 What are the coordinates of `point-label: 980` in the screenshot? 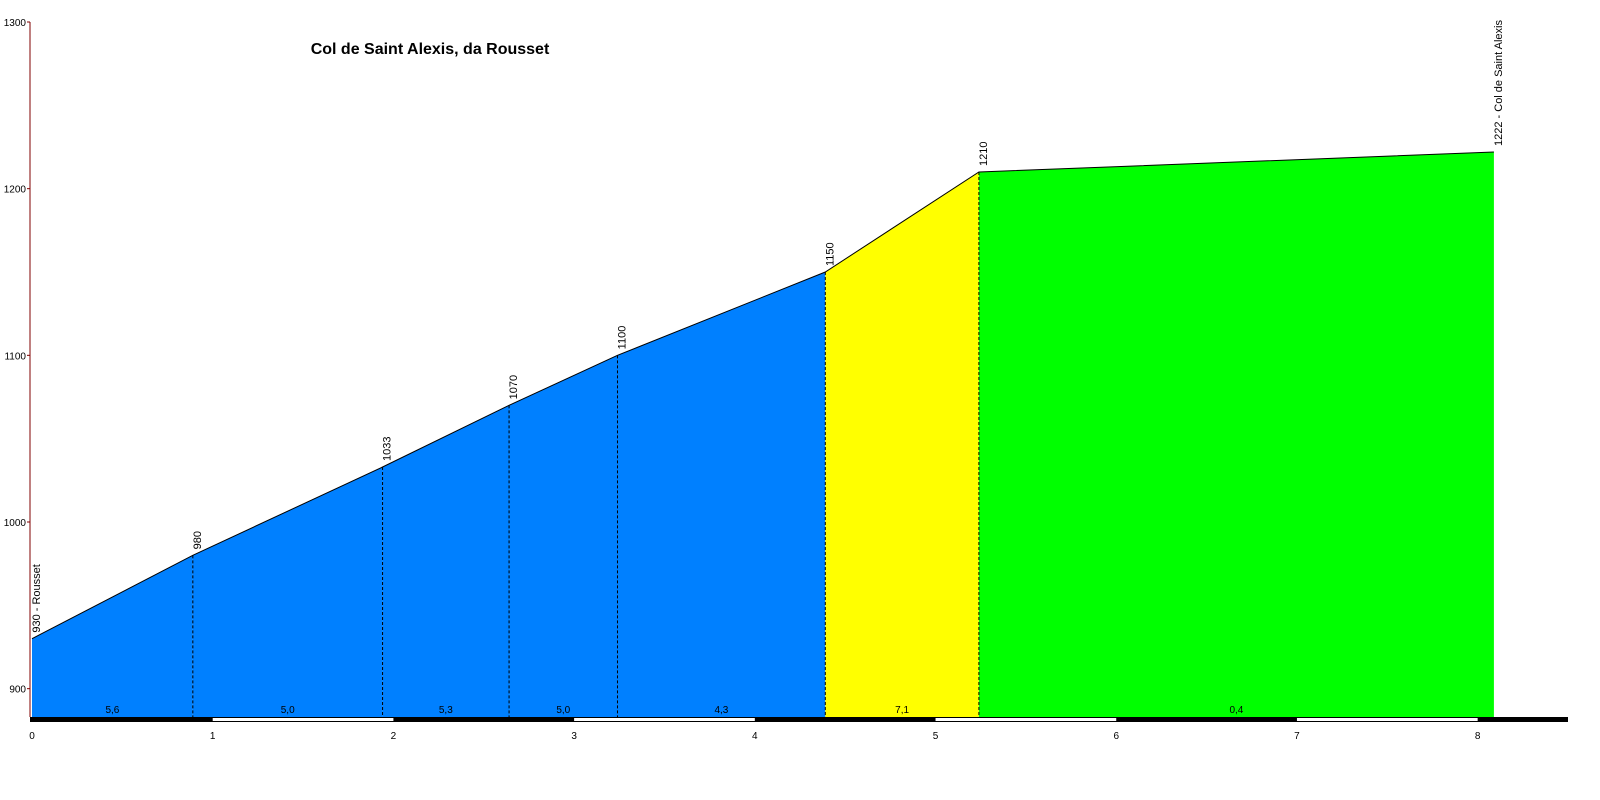 It's located at (198, 540).